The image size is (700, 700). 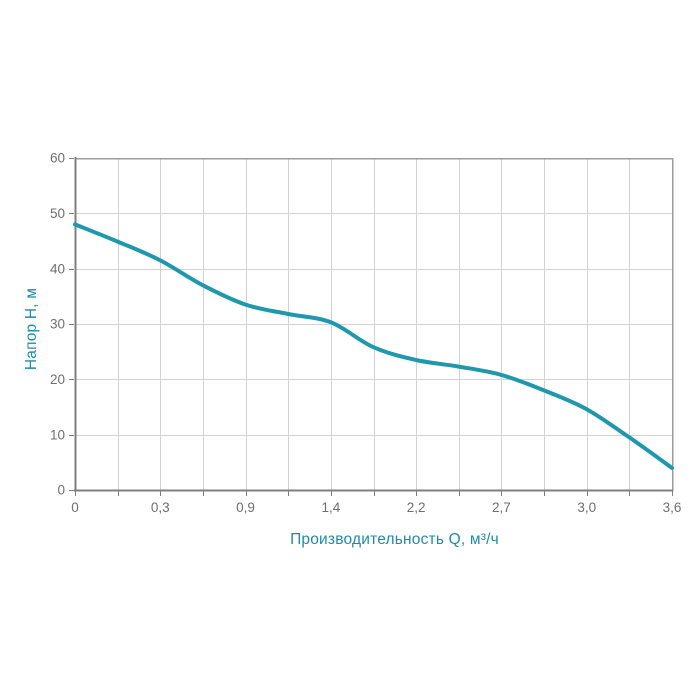 What do you see at coordinates (57, 434) in the screenshot?
I see `y-tick-label: 10` at bounding box center [57, 434].